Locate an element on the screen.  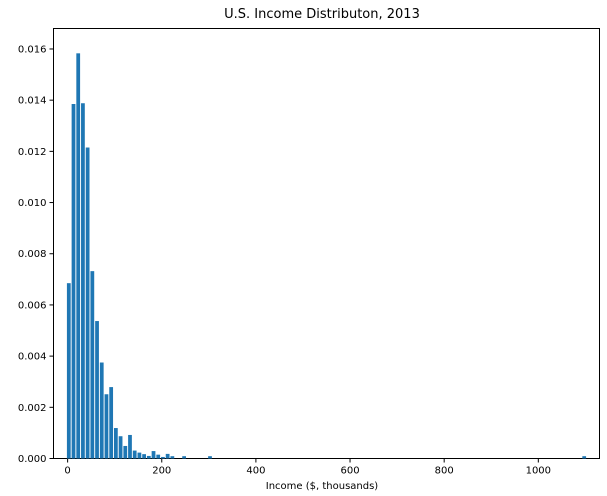
x-tick-label: 0 is located at coordinates (67, 471).